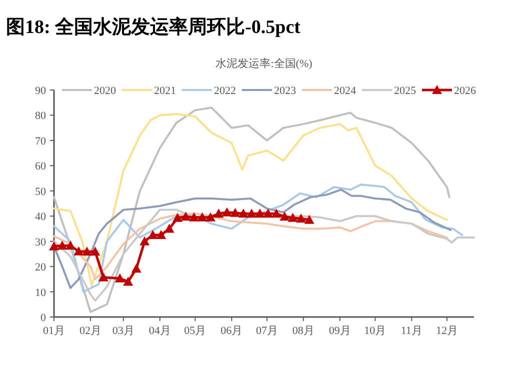 The width and height of the screenshot is (512, 379). Describe the element at coordinates (303, 331) in the screenshot. I see `x-tick-label: 08月` at that location.